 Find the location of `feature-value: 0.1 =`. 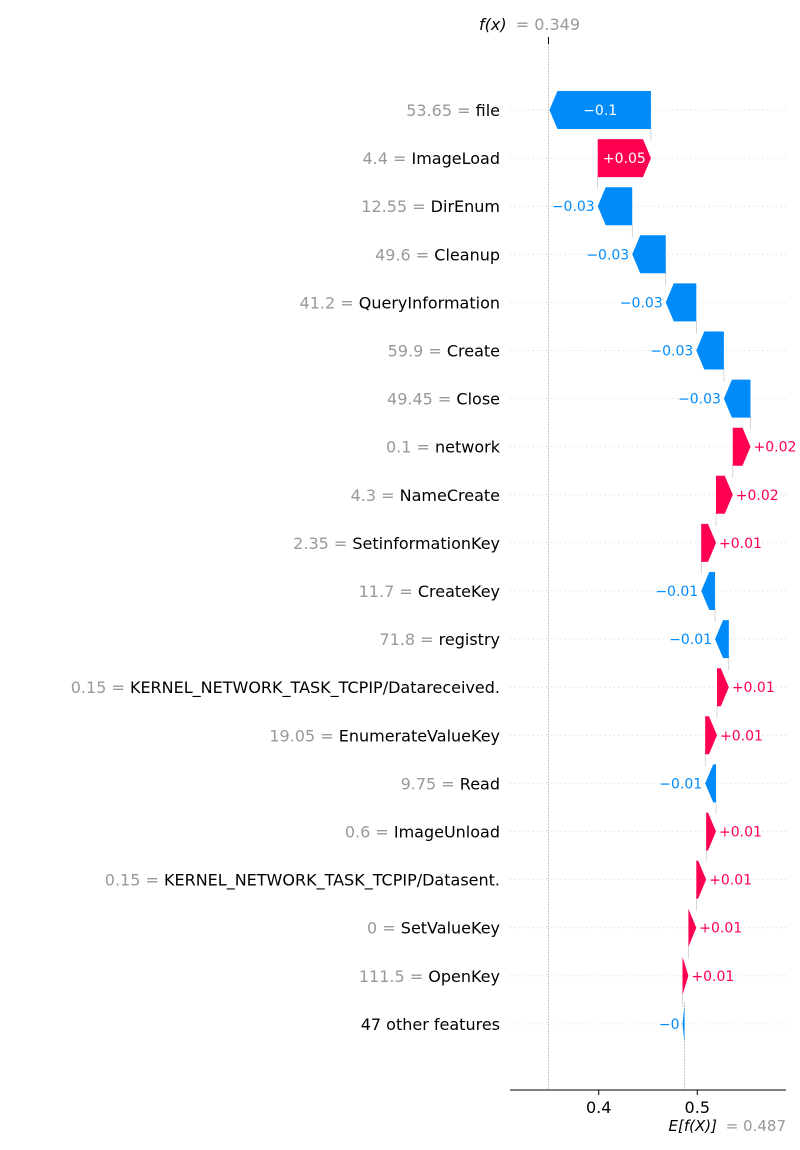

feature-value: 0.1 = is located at coordinates (410, 447).